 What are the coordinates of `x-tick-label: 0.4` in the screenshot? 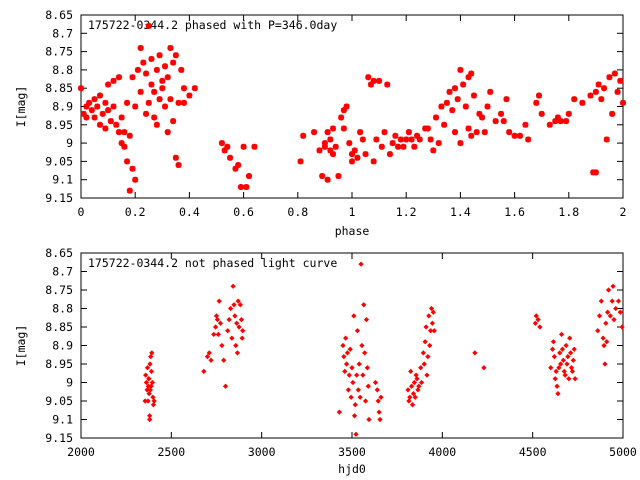 It's located at (189, 212).